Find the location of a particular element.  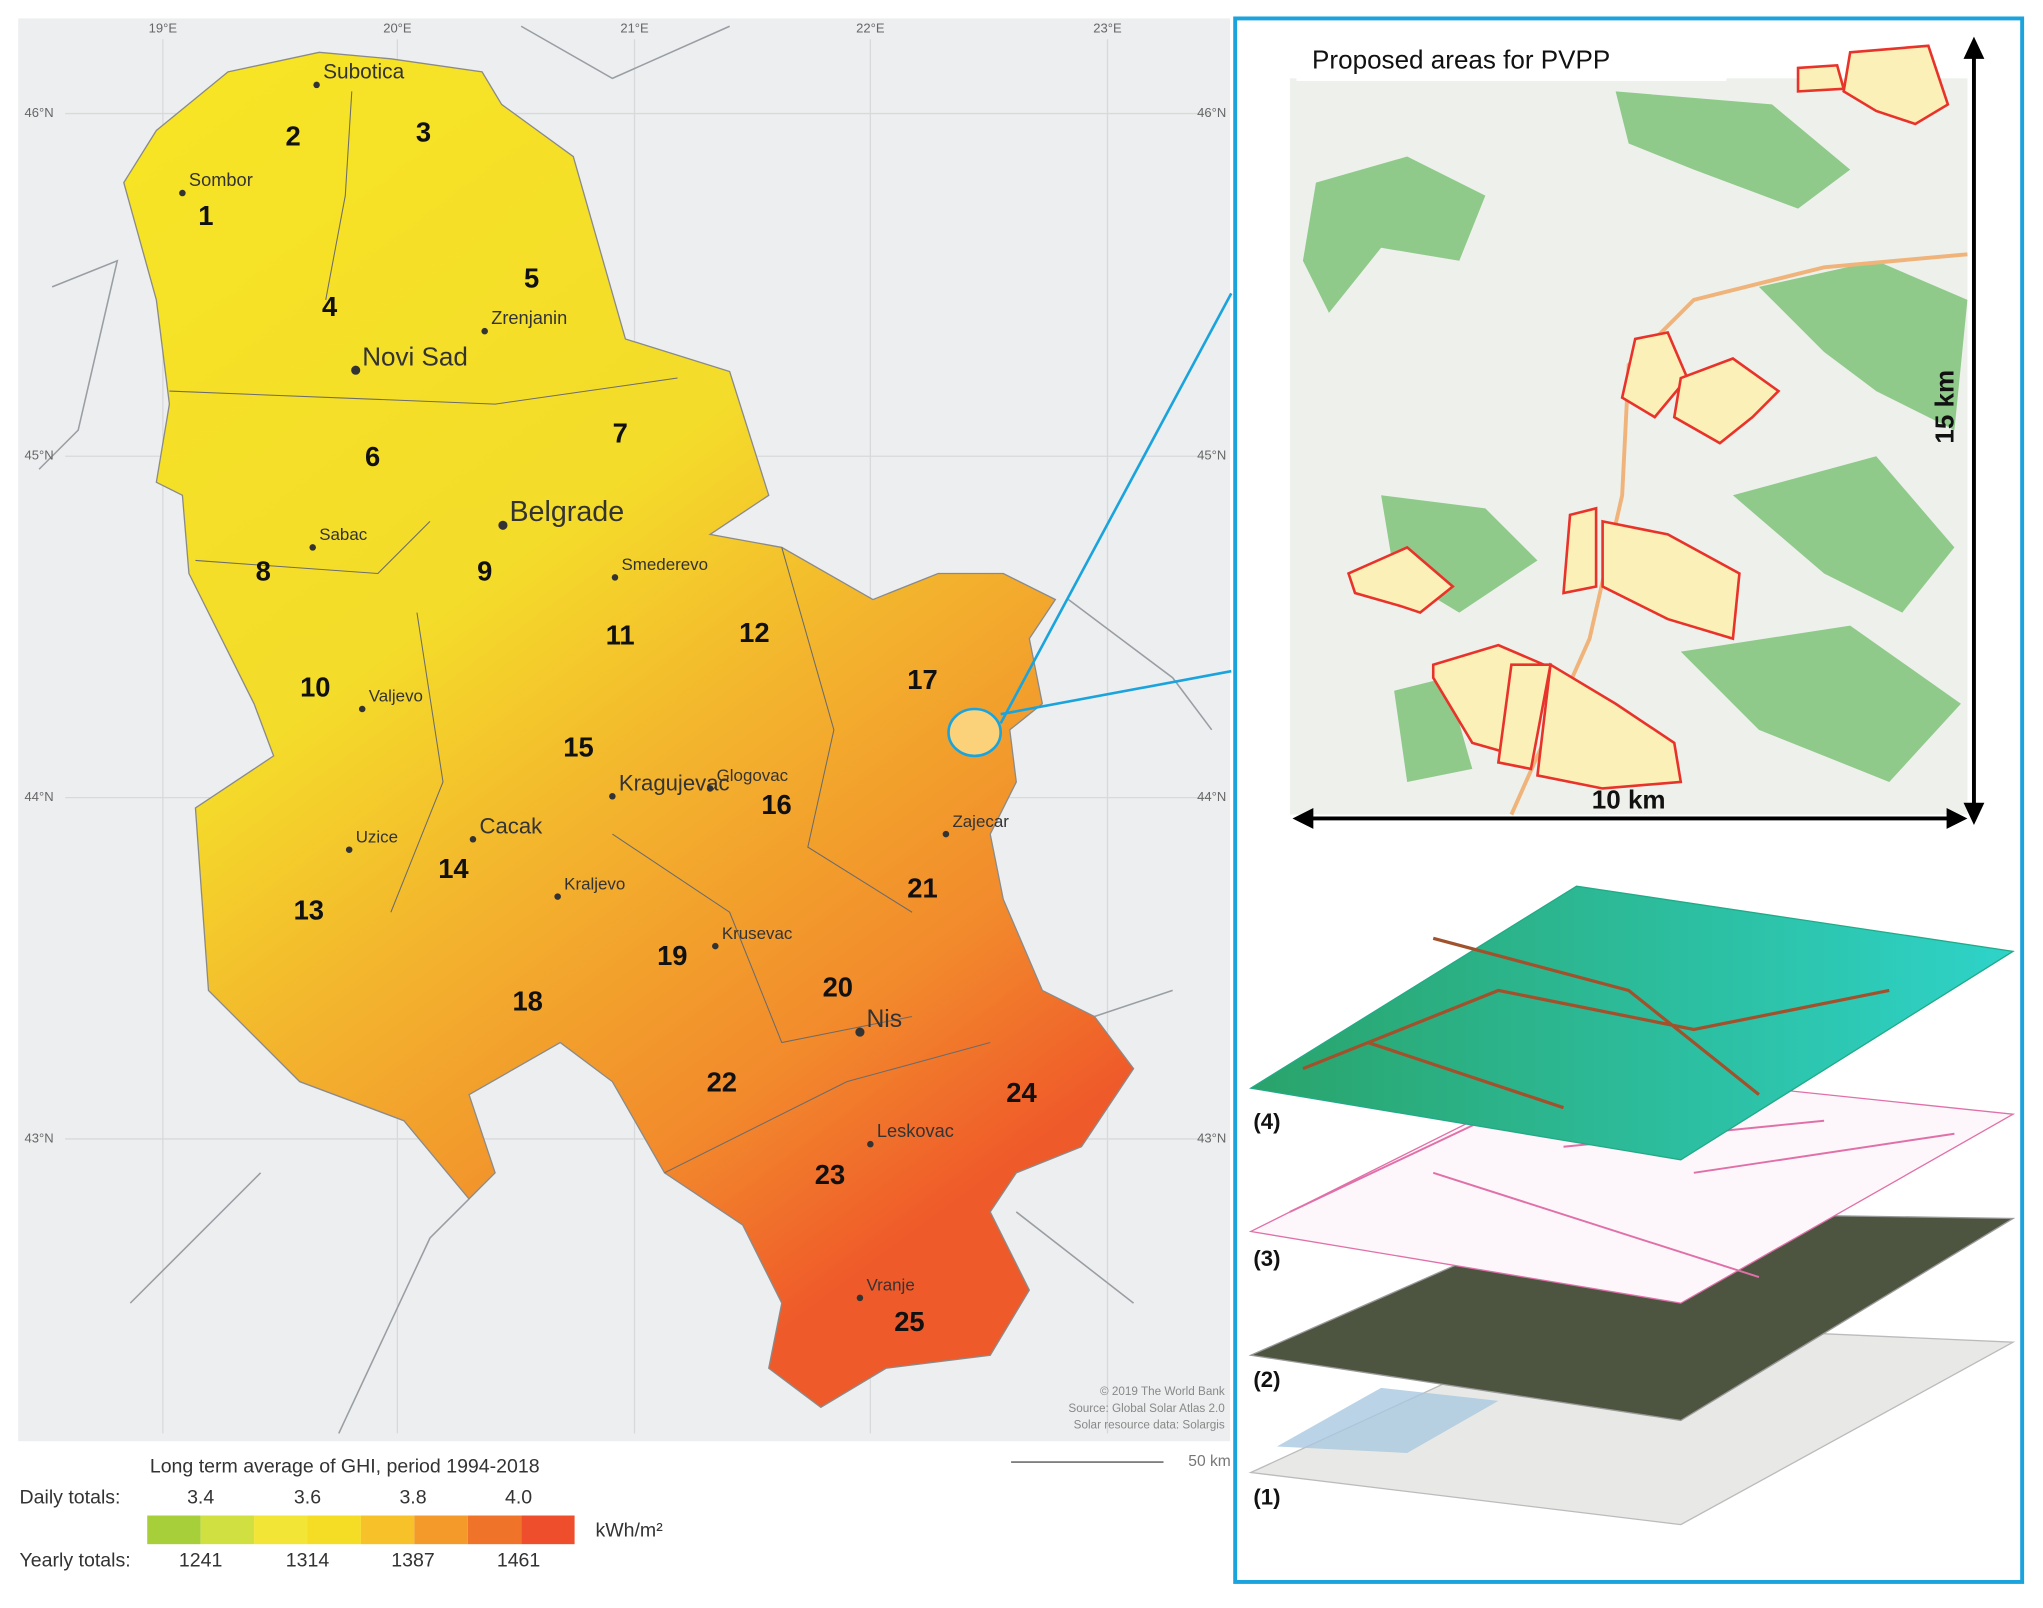

region-number: 12 is located at coordinates (754, 632).